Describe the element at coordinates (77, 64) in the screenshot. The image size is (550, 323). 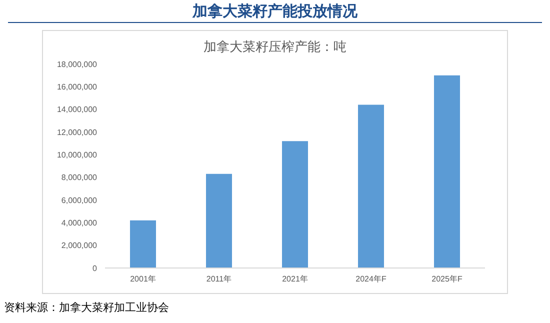
I see `y-tick-label: 18,000,000` at that location.